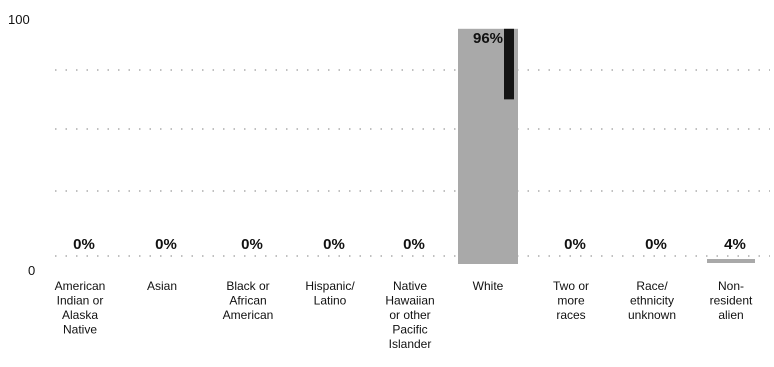 The image size is (774, 367). I want to click on category-label: White, so click(488, 286).